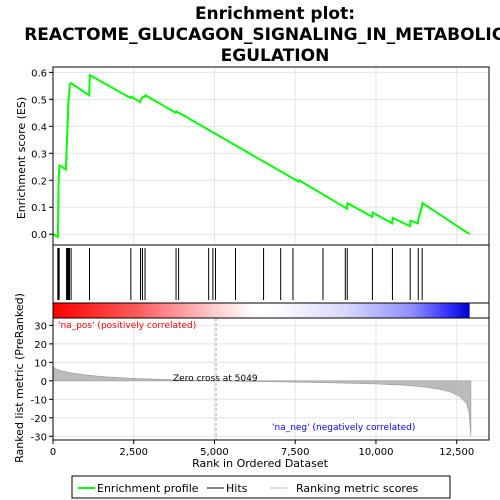 The height and width of the screenshot is (500, 500). I want to click on zero-cross-annotation: Zero cross at 5049, so click(215, 379).